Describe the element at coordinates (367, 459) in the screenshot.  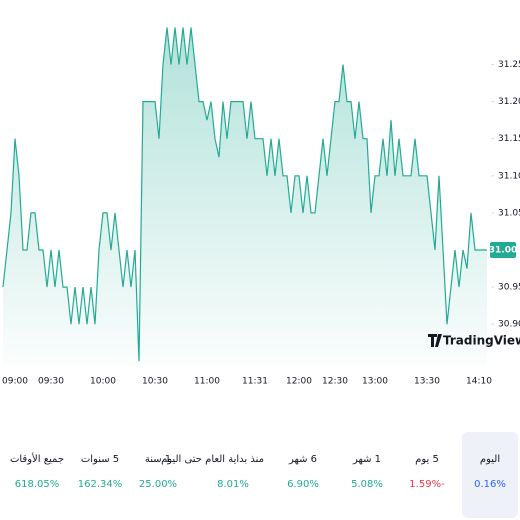
I see `period-label: 1 شهر` at that location.